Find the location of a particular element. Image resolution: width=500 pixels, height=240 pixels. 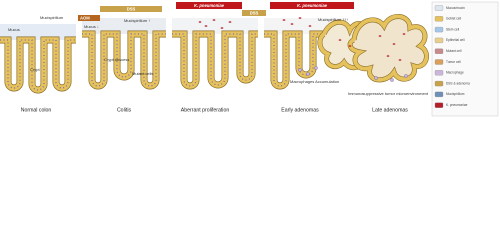

note: Immunosuppressive tumor microenvironment is located at coordinates (388, 93).